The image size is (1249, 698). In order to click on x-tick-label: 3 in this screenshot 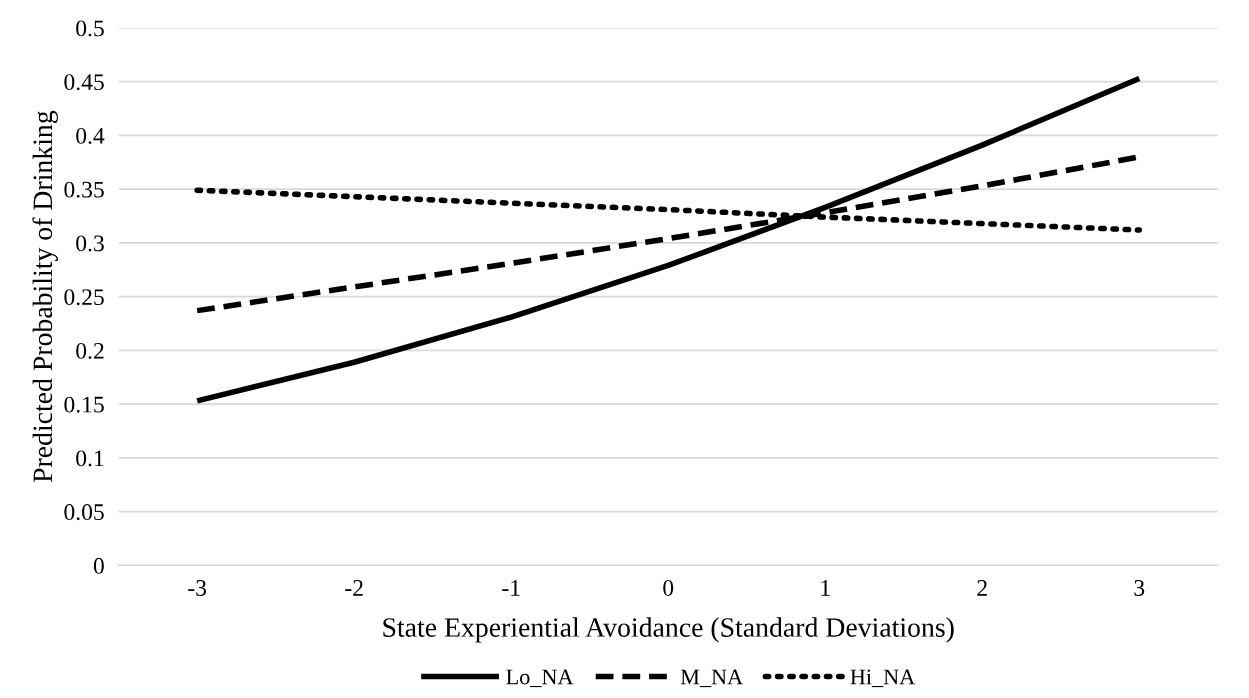, I will do `click(1139, 588)`.